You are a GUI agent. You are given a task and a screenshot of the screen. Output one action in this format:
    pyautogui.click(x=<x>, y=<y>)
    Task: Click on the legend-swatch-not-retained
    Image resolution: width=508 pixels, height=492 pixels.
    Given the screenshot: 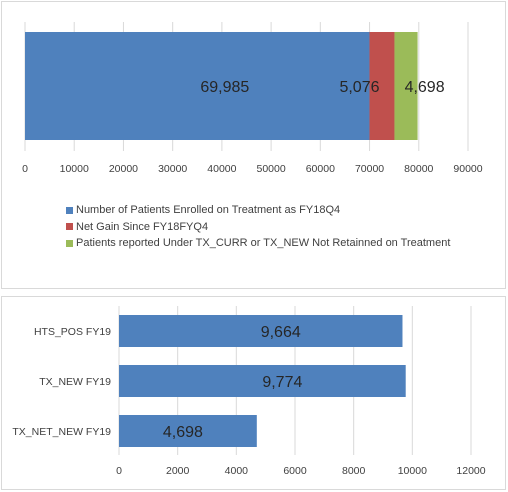 What is the action you would take?
    pyautogui.click(x=69, y=243)
    